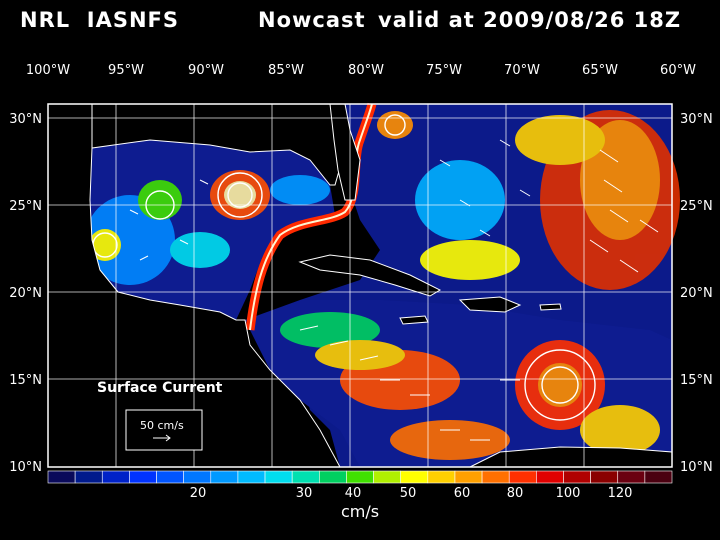  What do you see at coordinates (620, 493) in the screenshot?
I see `colorbar-tick-label: 120` at bounding box center [620, 493].